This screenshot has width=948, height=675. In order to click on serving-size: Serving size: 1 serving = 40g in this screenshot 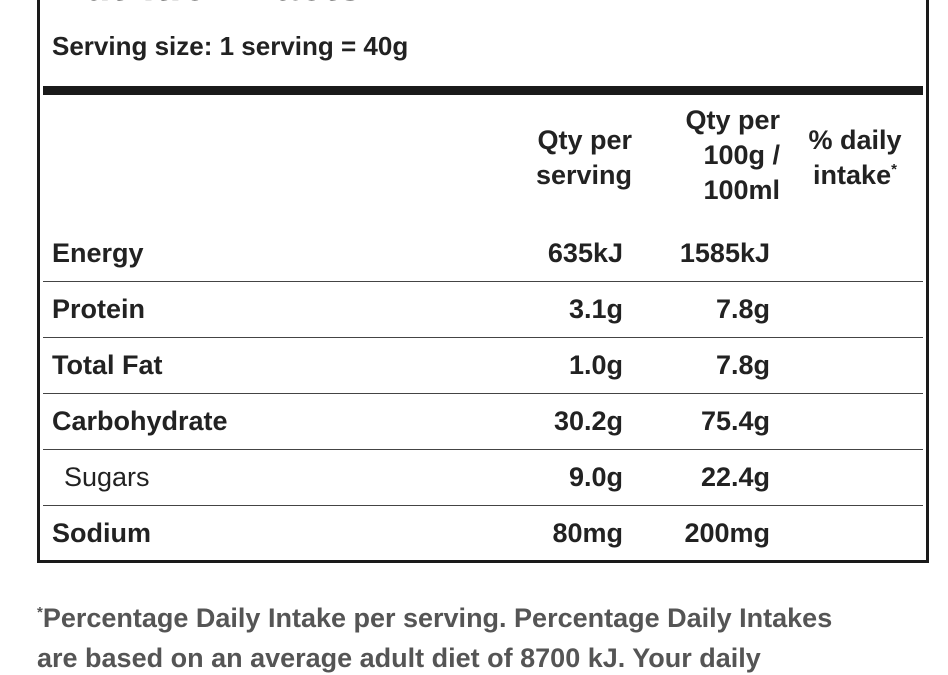, I will do `click(230, 46)`.